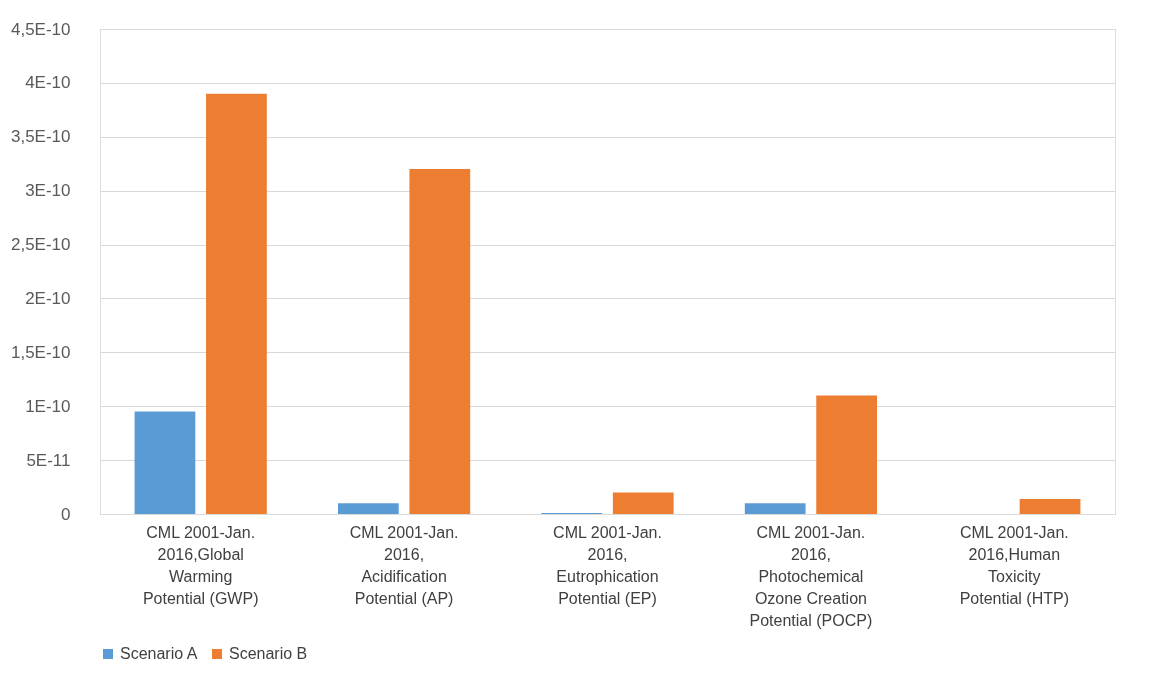 The width and height of the screenshot is (1157, 680). Describe the element at coordinates (40, 352) in the screenshot. I see `y-tick-label: 1,5E-10` at that location.